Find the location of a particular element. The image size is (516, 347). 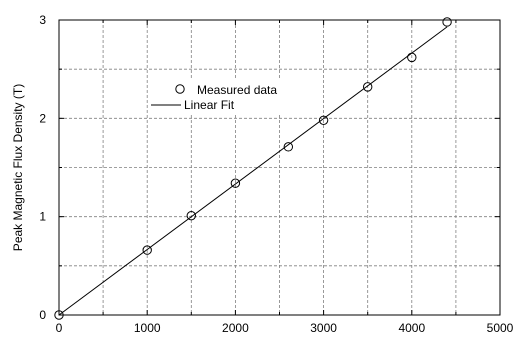

x-tick-label: 5000 is located at coordinates (500, 328).